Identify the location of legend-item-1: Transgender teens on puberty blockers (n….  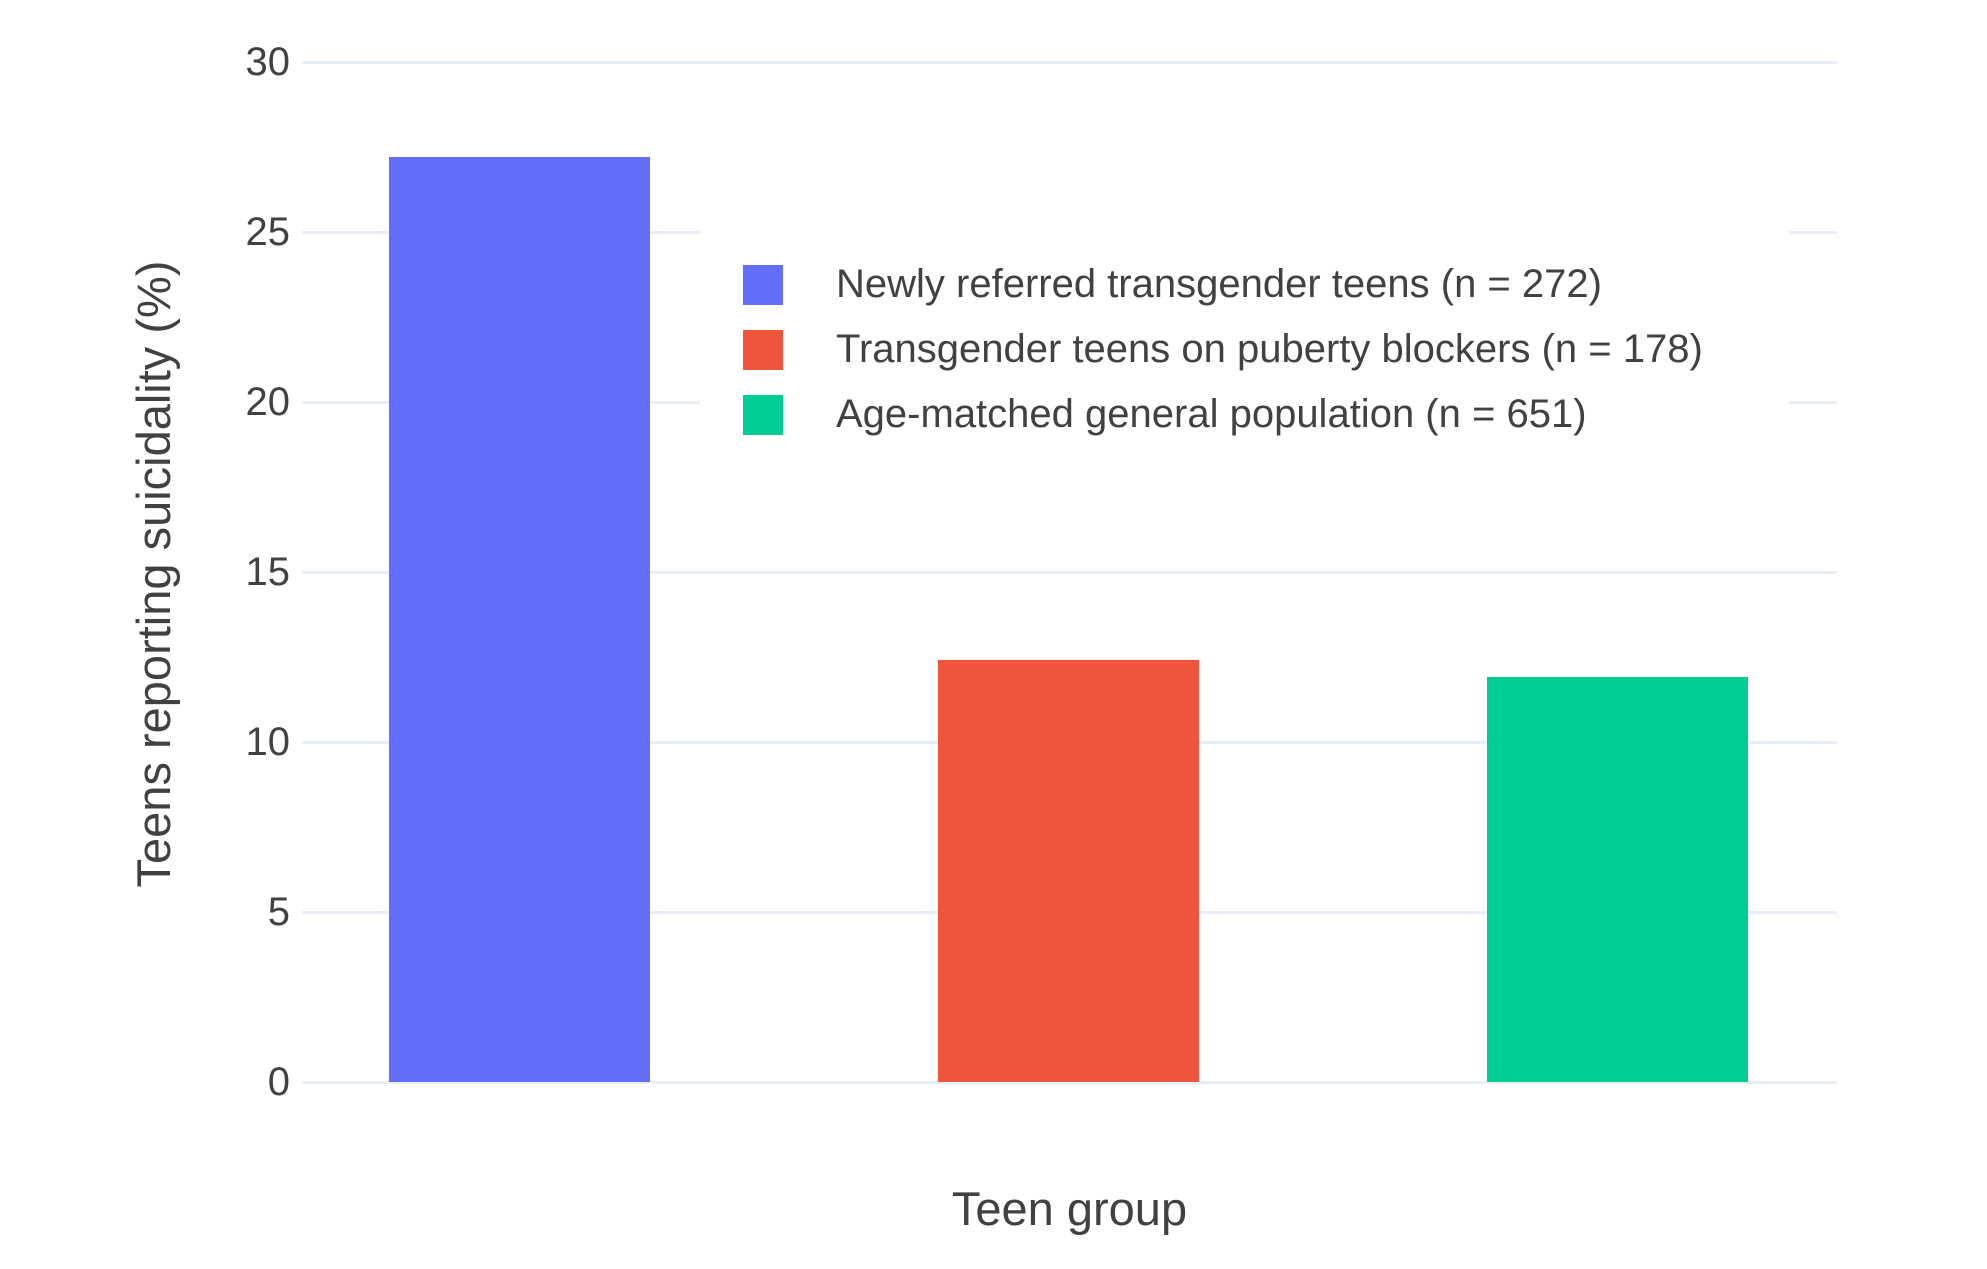
(1244, 349).